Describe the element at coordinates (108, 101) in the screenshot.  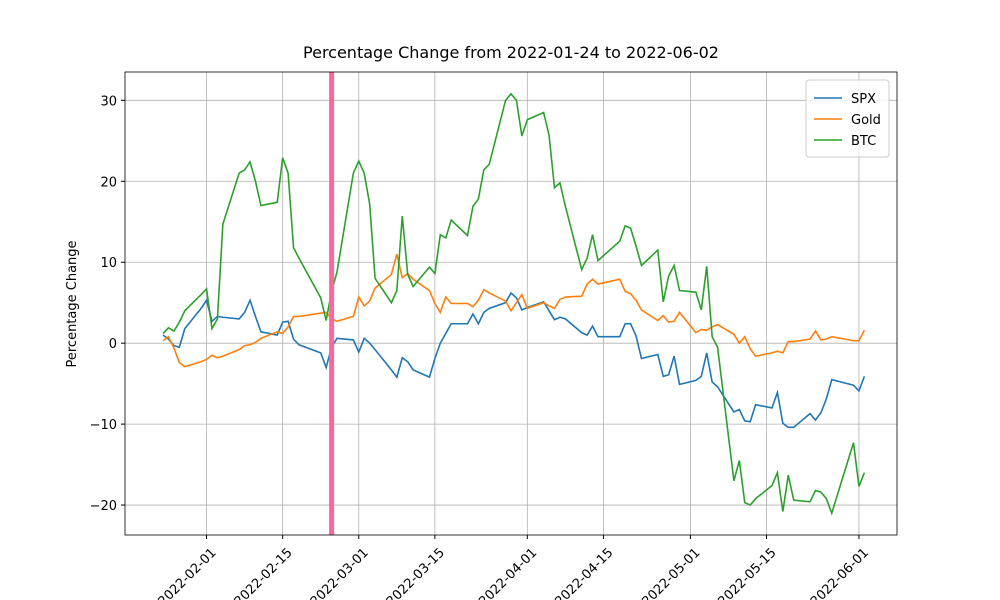
I see `y-tick-label: 30` at that location.